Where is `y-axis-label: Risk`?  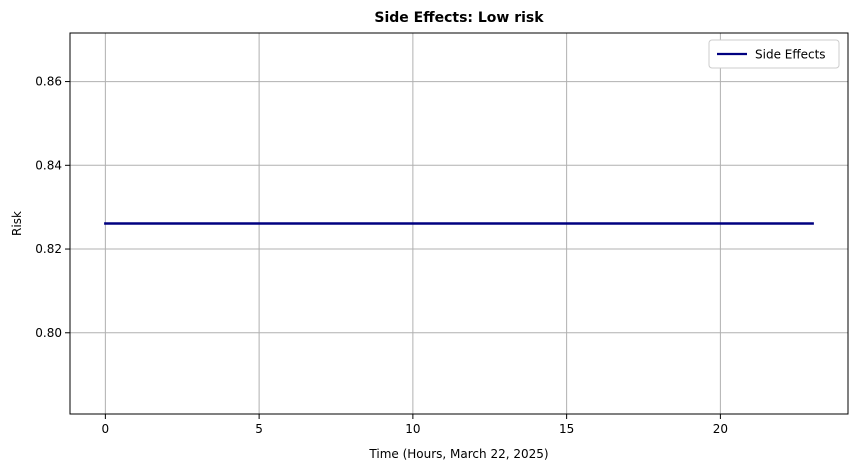
y-axis-label: Risk is located at coordinates (17, 223).